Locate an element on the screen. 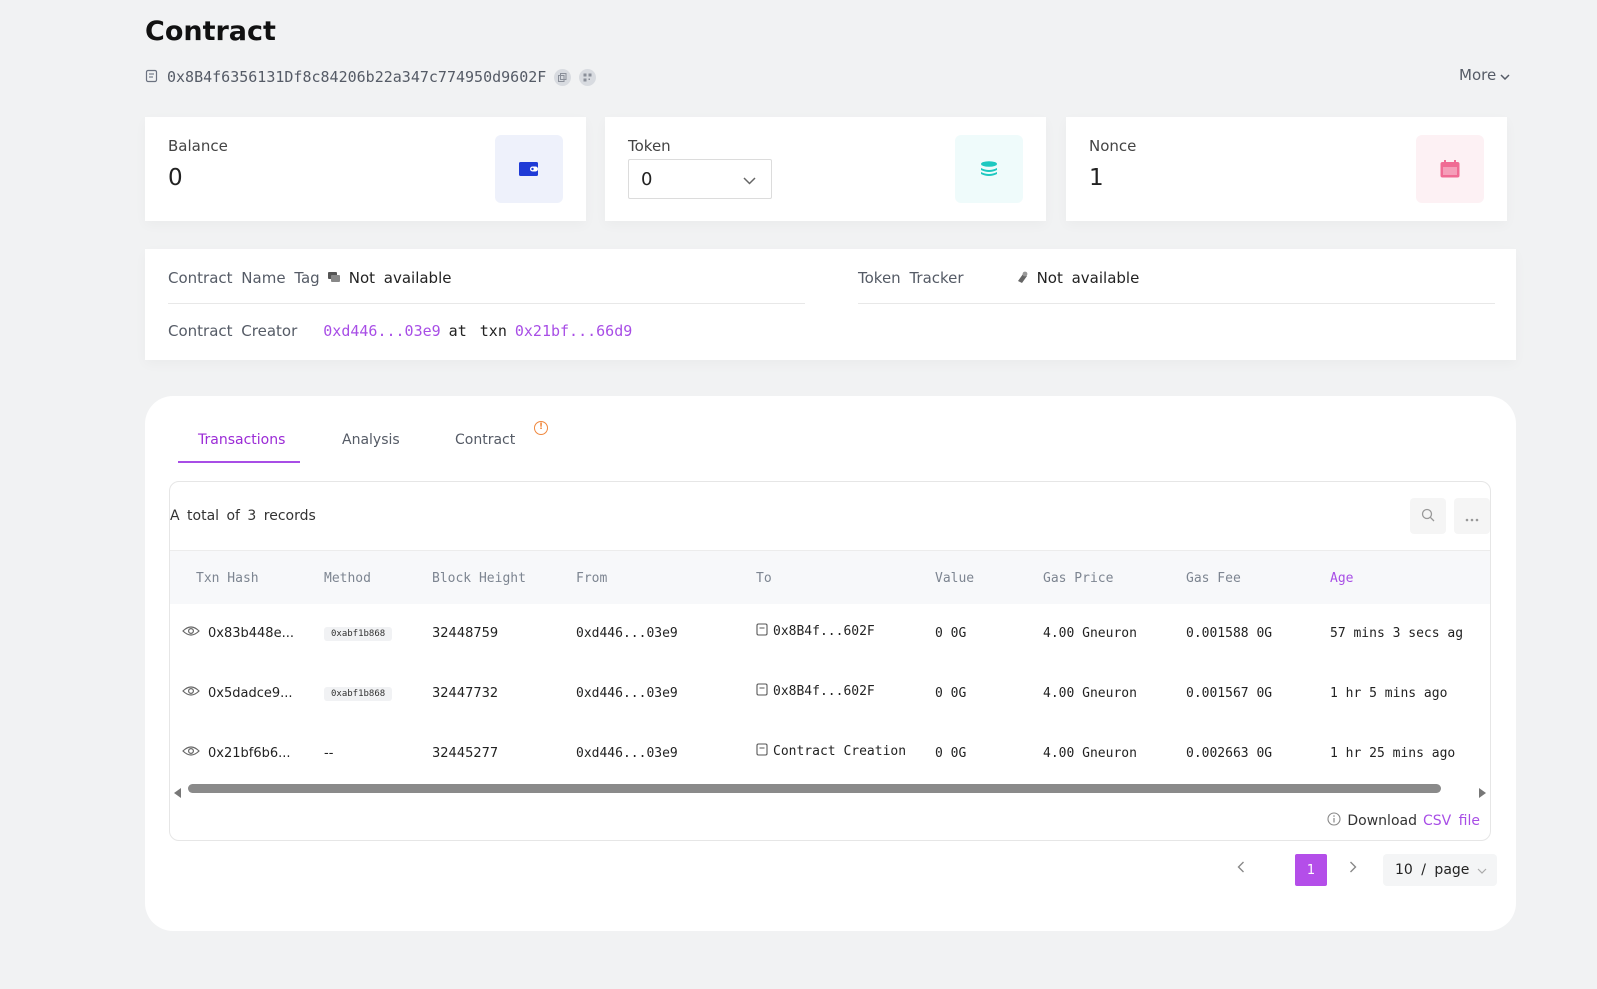 The image size is (1597, 989). next-page-arrow is located at coordinates (1353, 869).